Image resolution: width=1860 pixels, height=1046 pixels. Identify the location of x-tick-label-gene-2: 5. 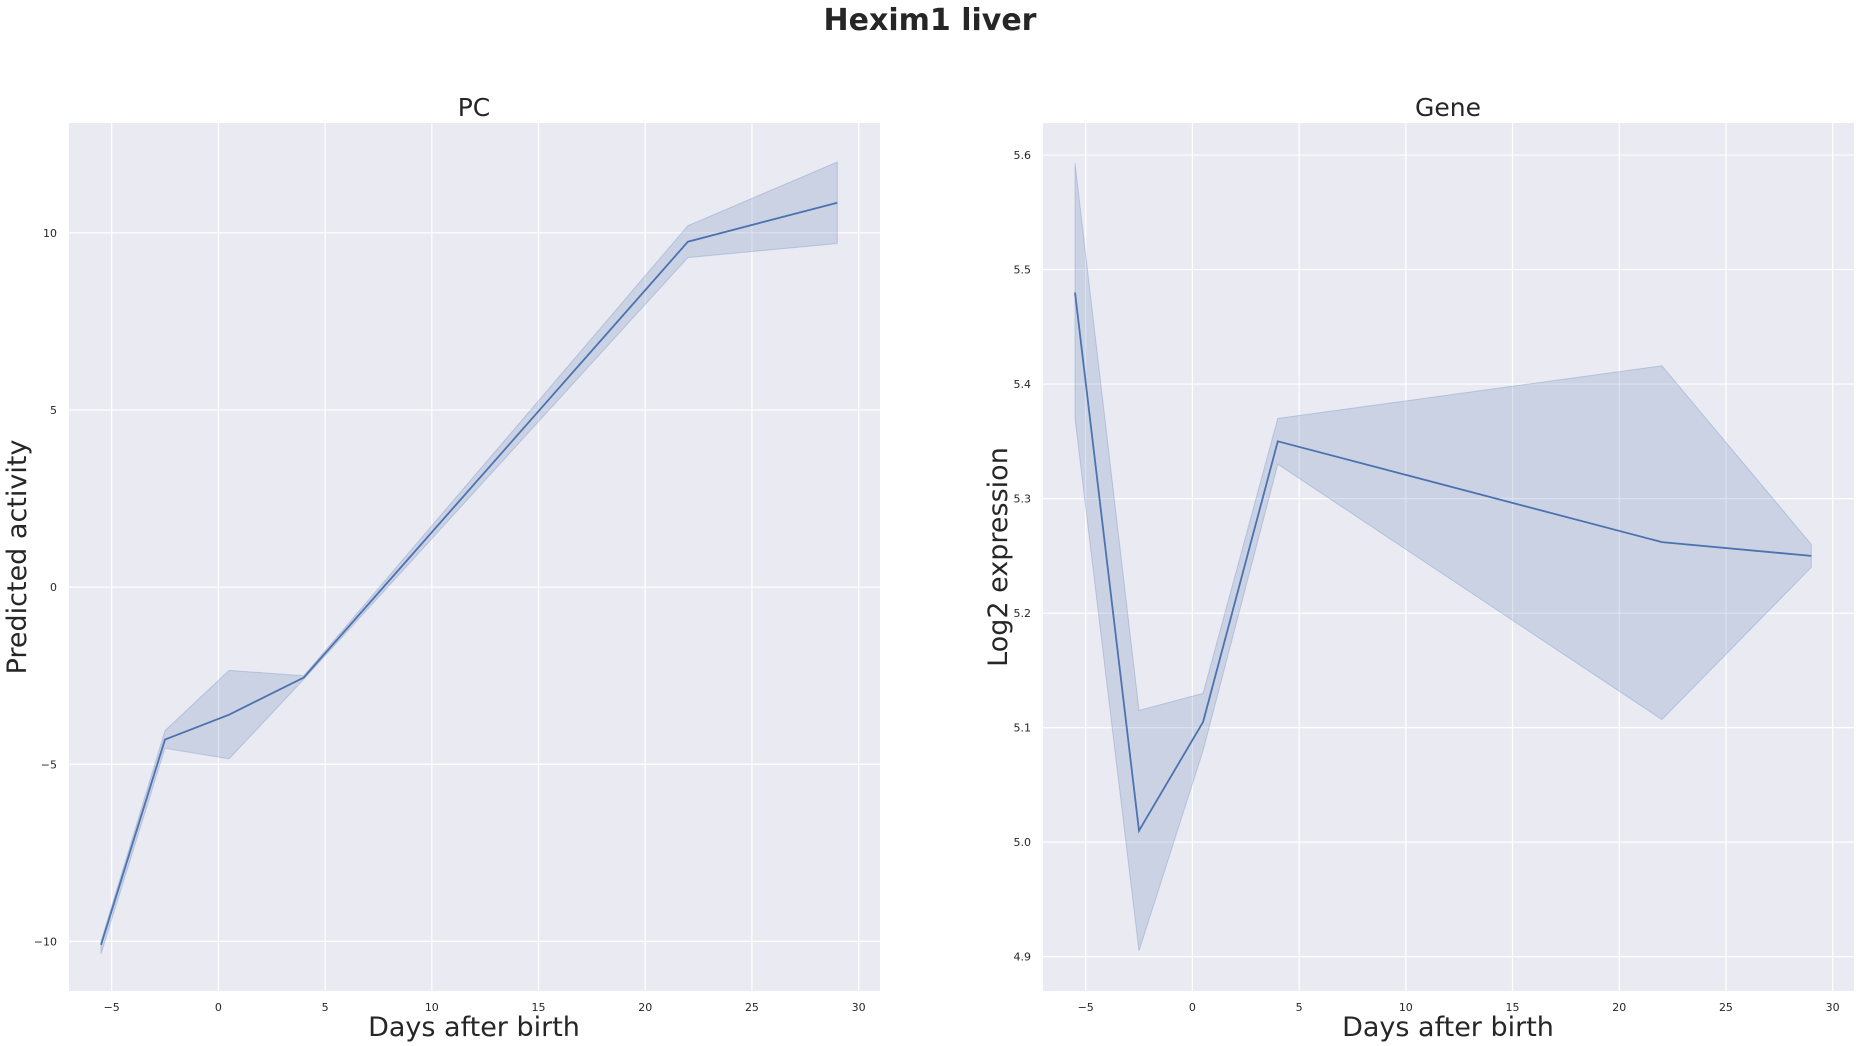
(1299, 1007).